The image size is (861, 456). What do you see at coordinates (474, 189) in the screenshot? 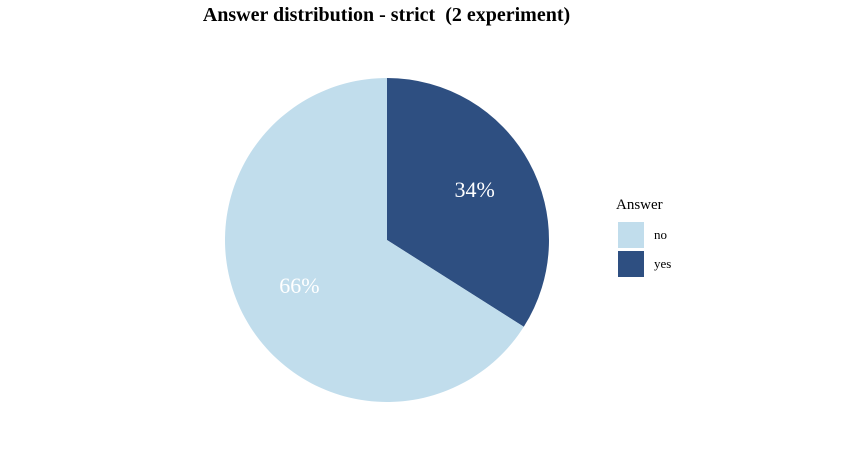
I see `slice-label-yes: 34%` at bounding box center [474, 189].